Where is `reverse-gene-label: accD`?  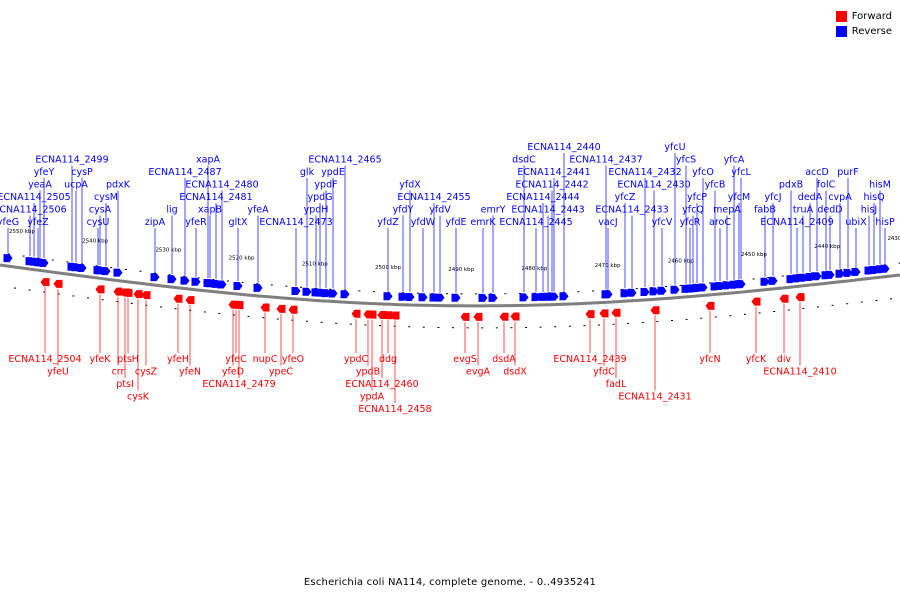
reverse-gene-label: accD is located at coordinates (817, 172).